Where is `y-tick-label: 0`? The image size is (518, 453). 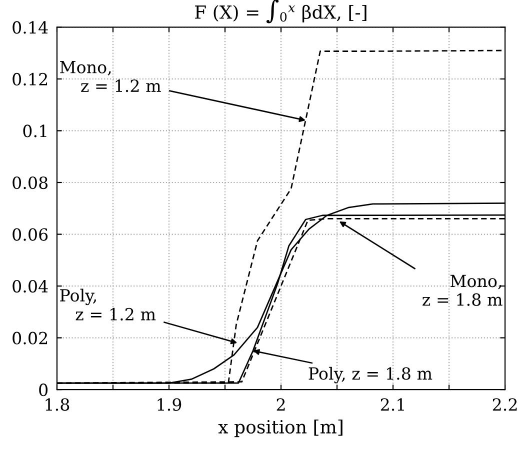
y-tick-label: 0 is located at coordinates (43, 390).